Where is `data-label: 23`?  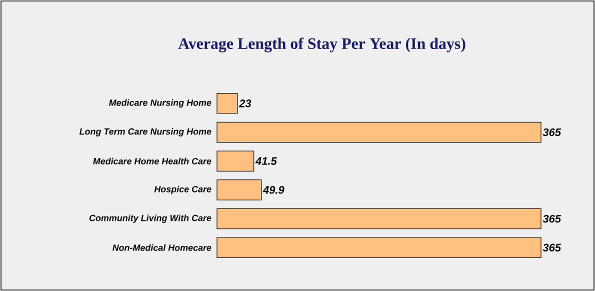
data-label: 23 is located at coordinates (245, 104).